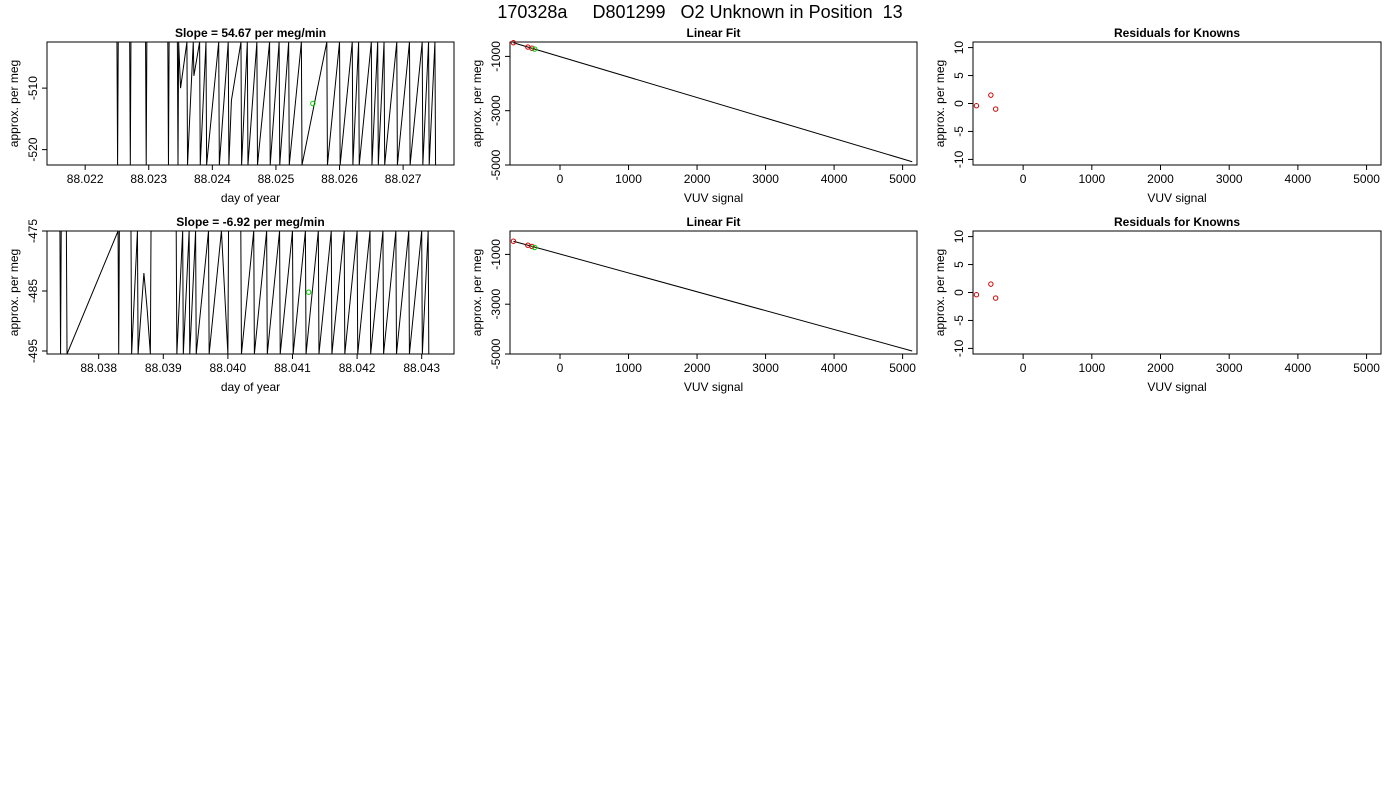 Image resolution: width=1400 pixels, height=800 pixels. What do you see at coordinates (403, 179) in the screenshot?
I see `x-tick-label: 88.027` at bounding box center [403, 179].